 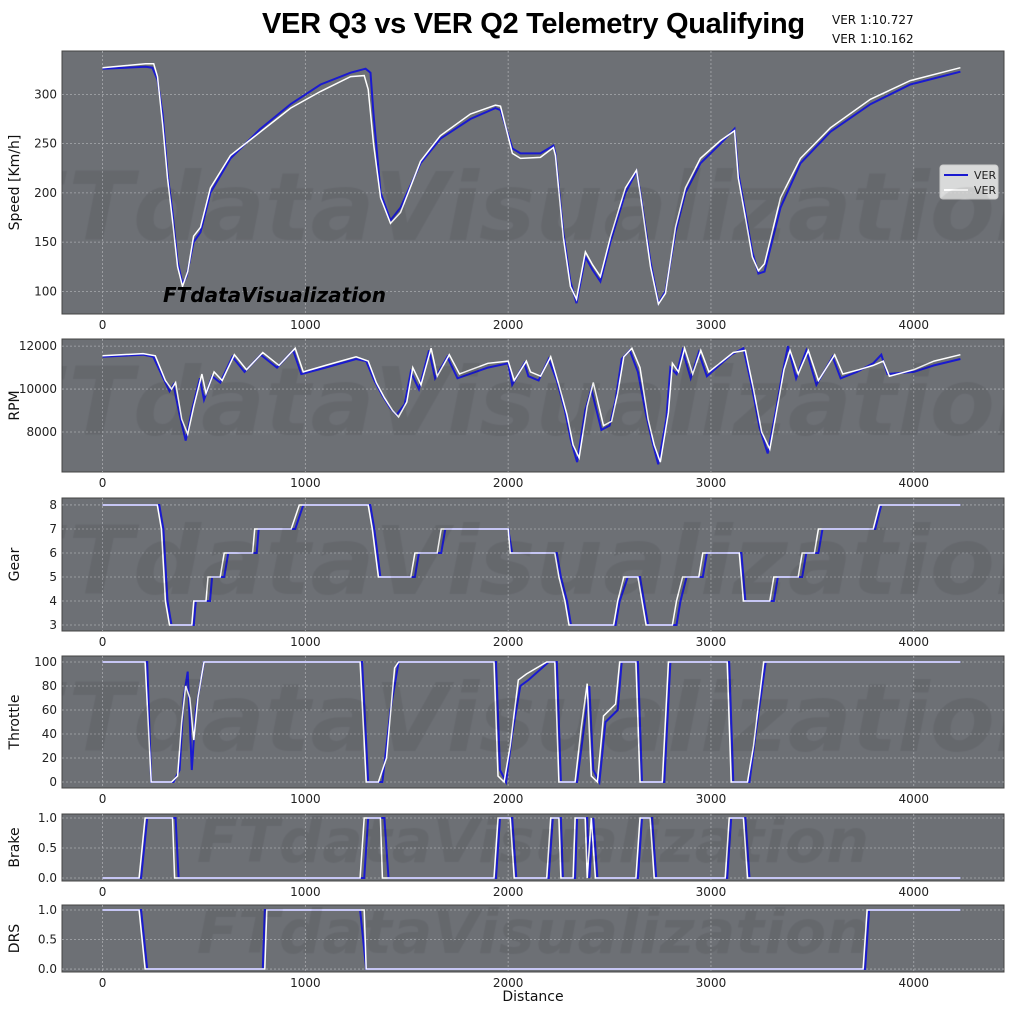 I want to click on y-tick-label: 80, so click(x=49, y=686).